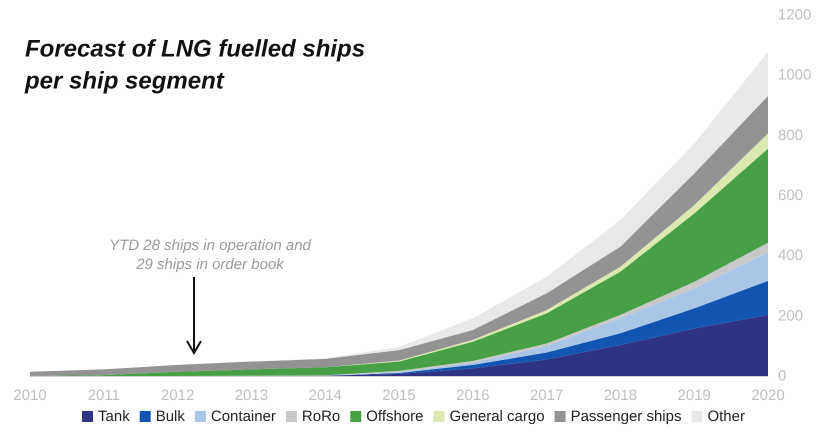  What do you see at coordinates (325, 395) in the screenshot?
I see `x-tick-label: 2014` at bounding box center [325, 395].